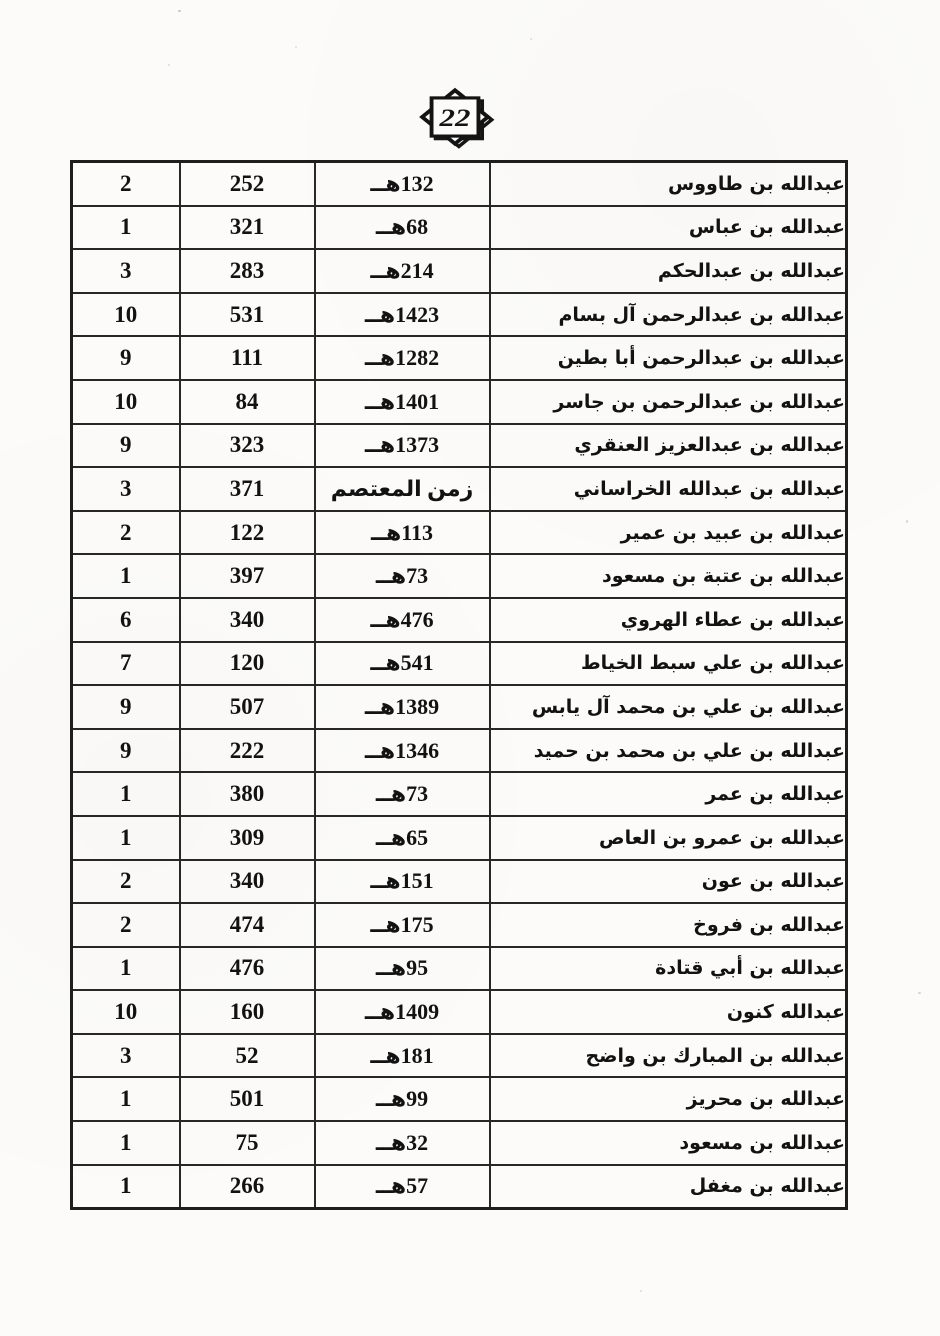  I want to click on cell-name: عبدالله بن علي سبط الخياط, so click(668, 663).